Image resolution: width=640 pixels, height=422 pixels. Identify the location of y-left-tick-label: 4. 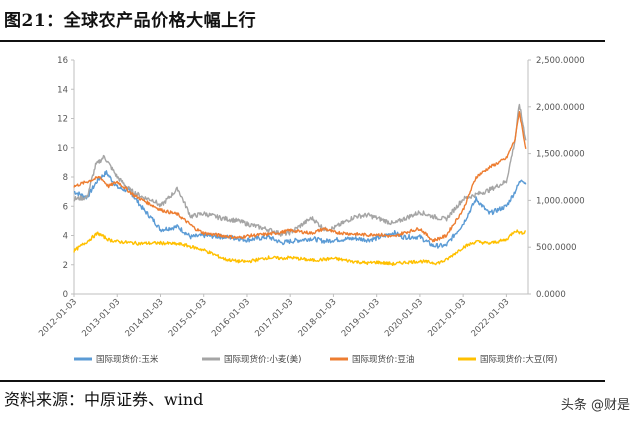
(65, 237).